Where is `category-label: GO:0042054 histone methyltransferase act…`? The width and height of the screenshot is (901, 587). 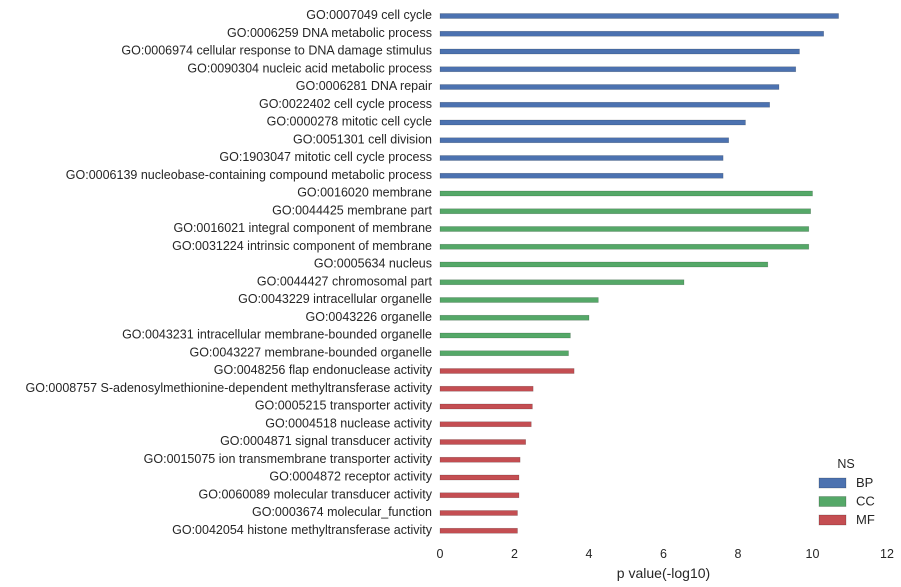 category-label: GO:0042054 histone methyltransferase act… is located at coordinates (302, 530).